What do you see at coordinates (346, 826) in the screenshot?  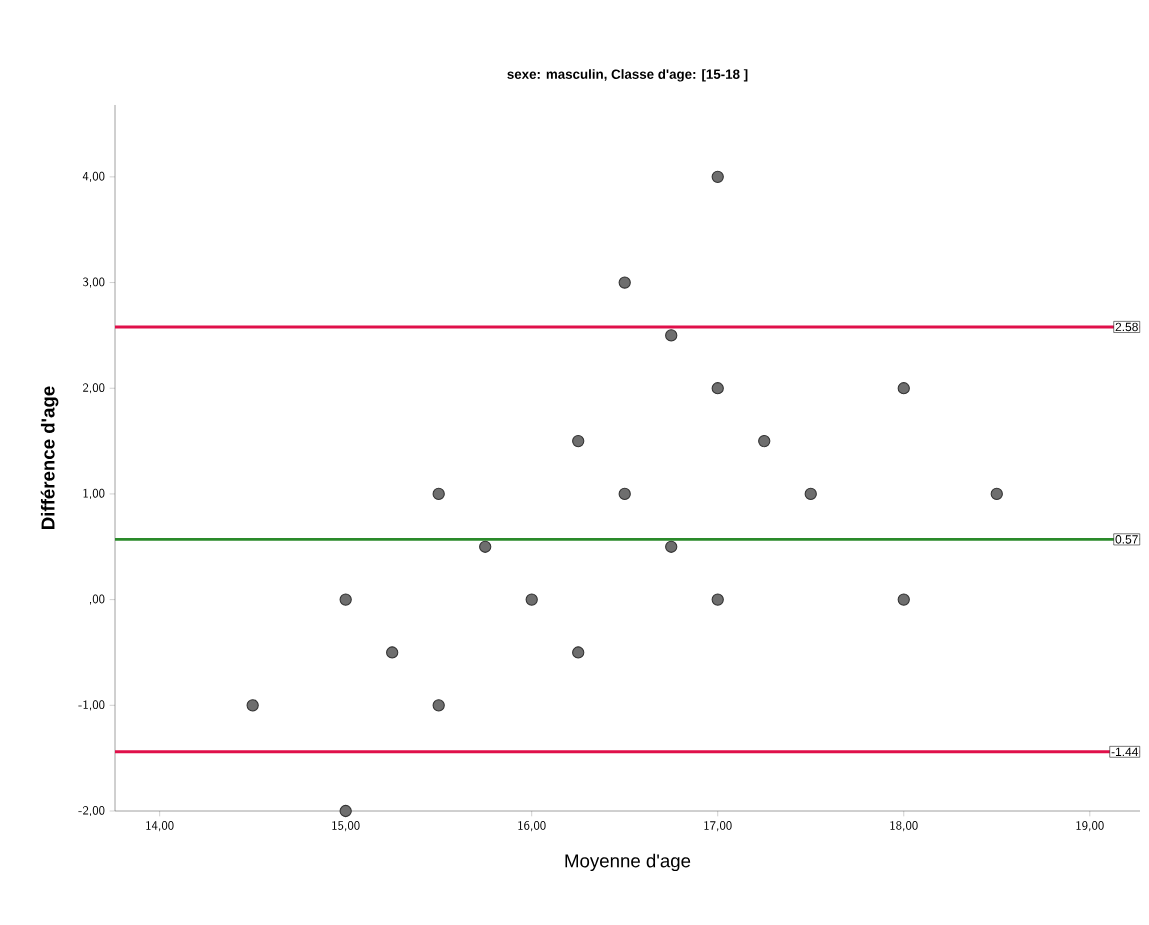 I see `x-tick-label: 15,00` at bounding box center [346, 826].